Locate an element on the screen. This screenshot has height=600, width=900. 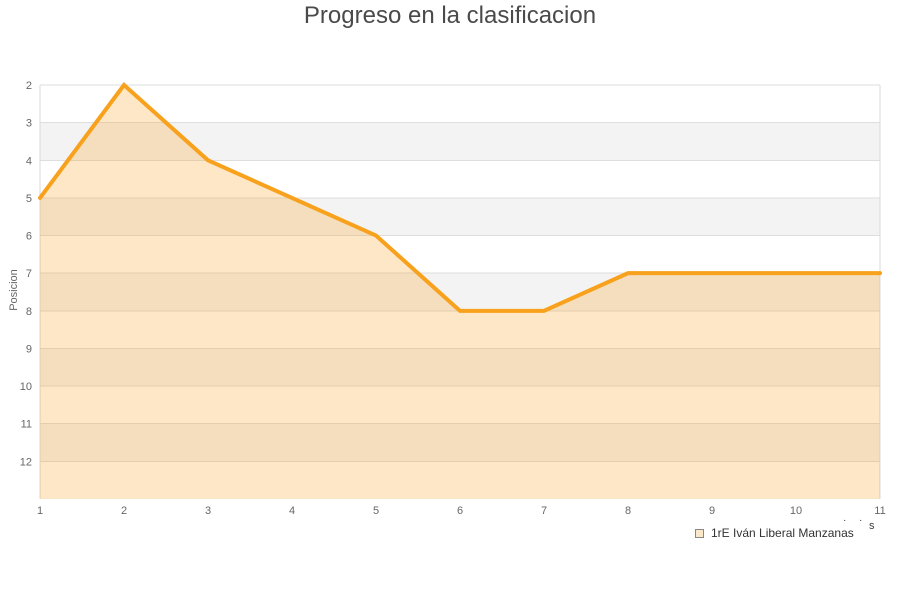
x-tick-label: 4 is located at coordinates (292, 511).